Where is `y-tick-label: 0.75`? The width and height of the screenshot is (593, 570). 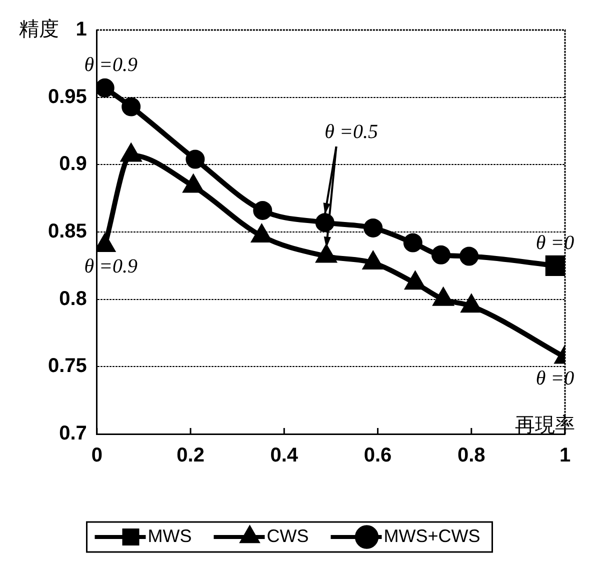
y-tick-label: 0.75 is located at coordinates (67, 366).